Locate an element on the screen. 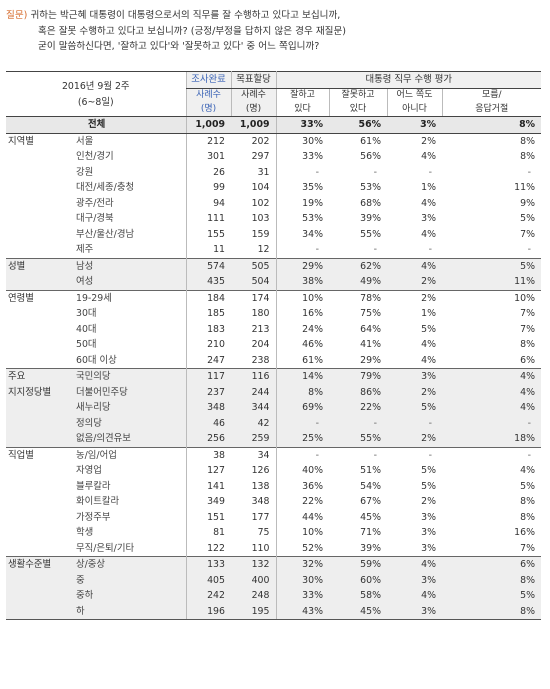  dk-cell: 11% is located at coordinates (525, 187).